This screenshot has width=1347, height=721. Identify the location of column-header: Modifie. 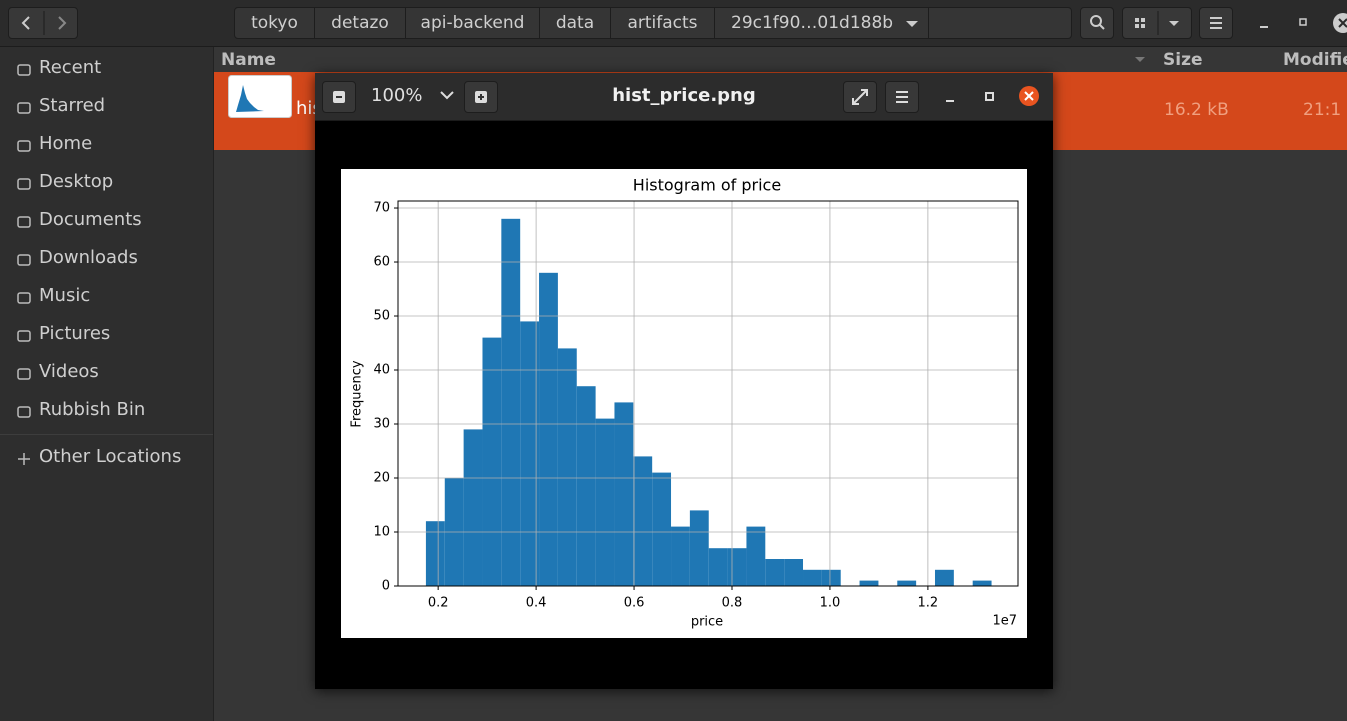
(1315, 60).